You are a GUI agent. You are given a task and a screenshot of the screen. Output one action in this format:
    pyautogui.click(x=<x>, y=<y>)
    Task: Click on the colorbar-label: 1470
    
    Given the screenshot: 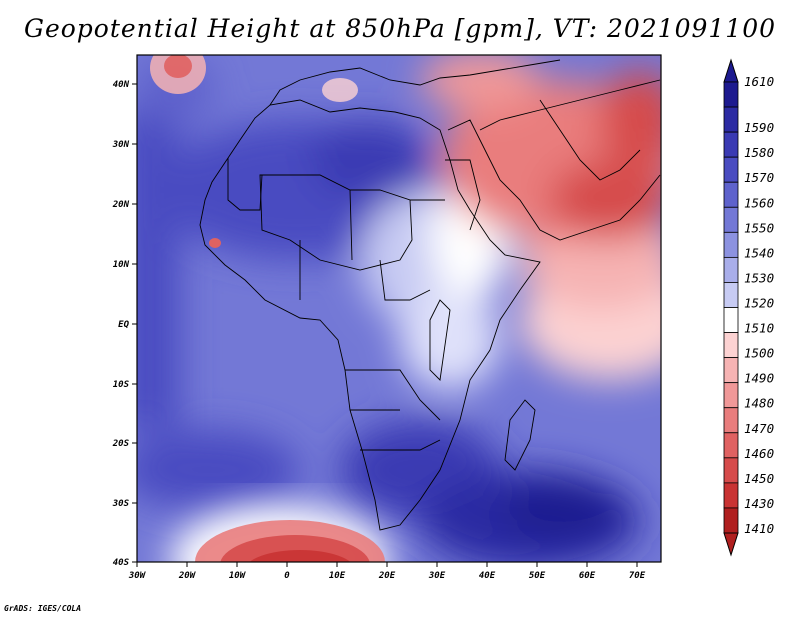 What is the action you would take?
    pyautogui.click(x=759, y=428)
    